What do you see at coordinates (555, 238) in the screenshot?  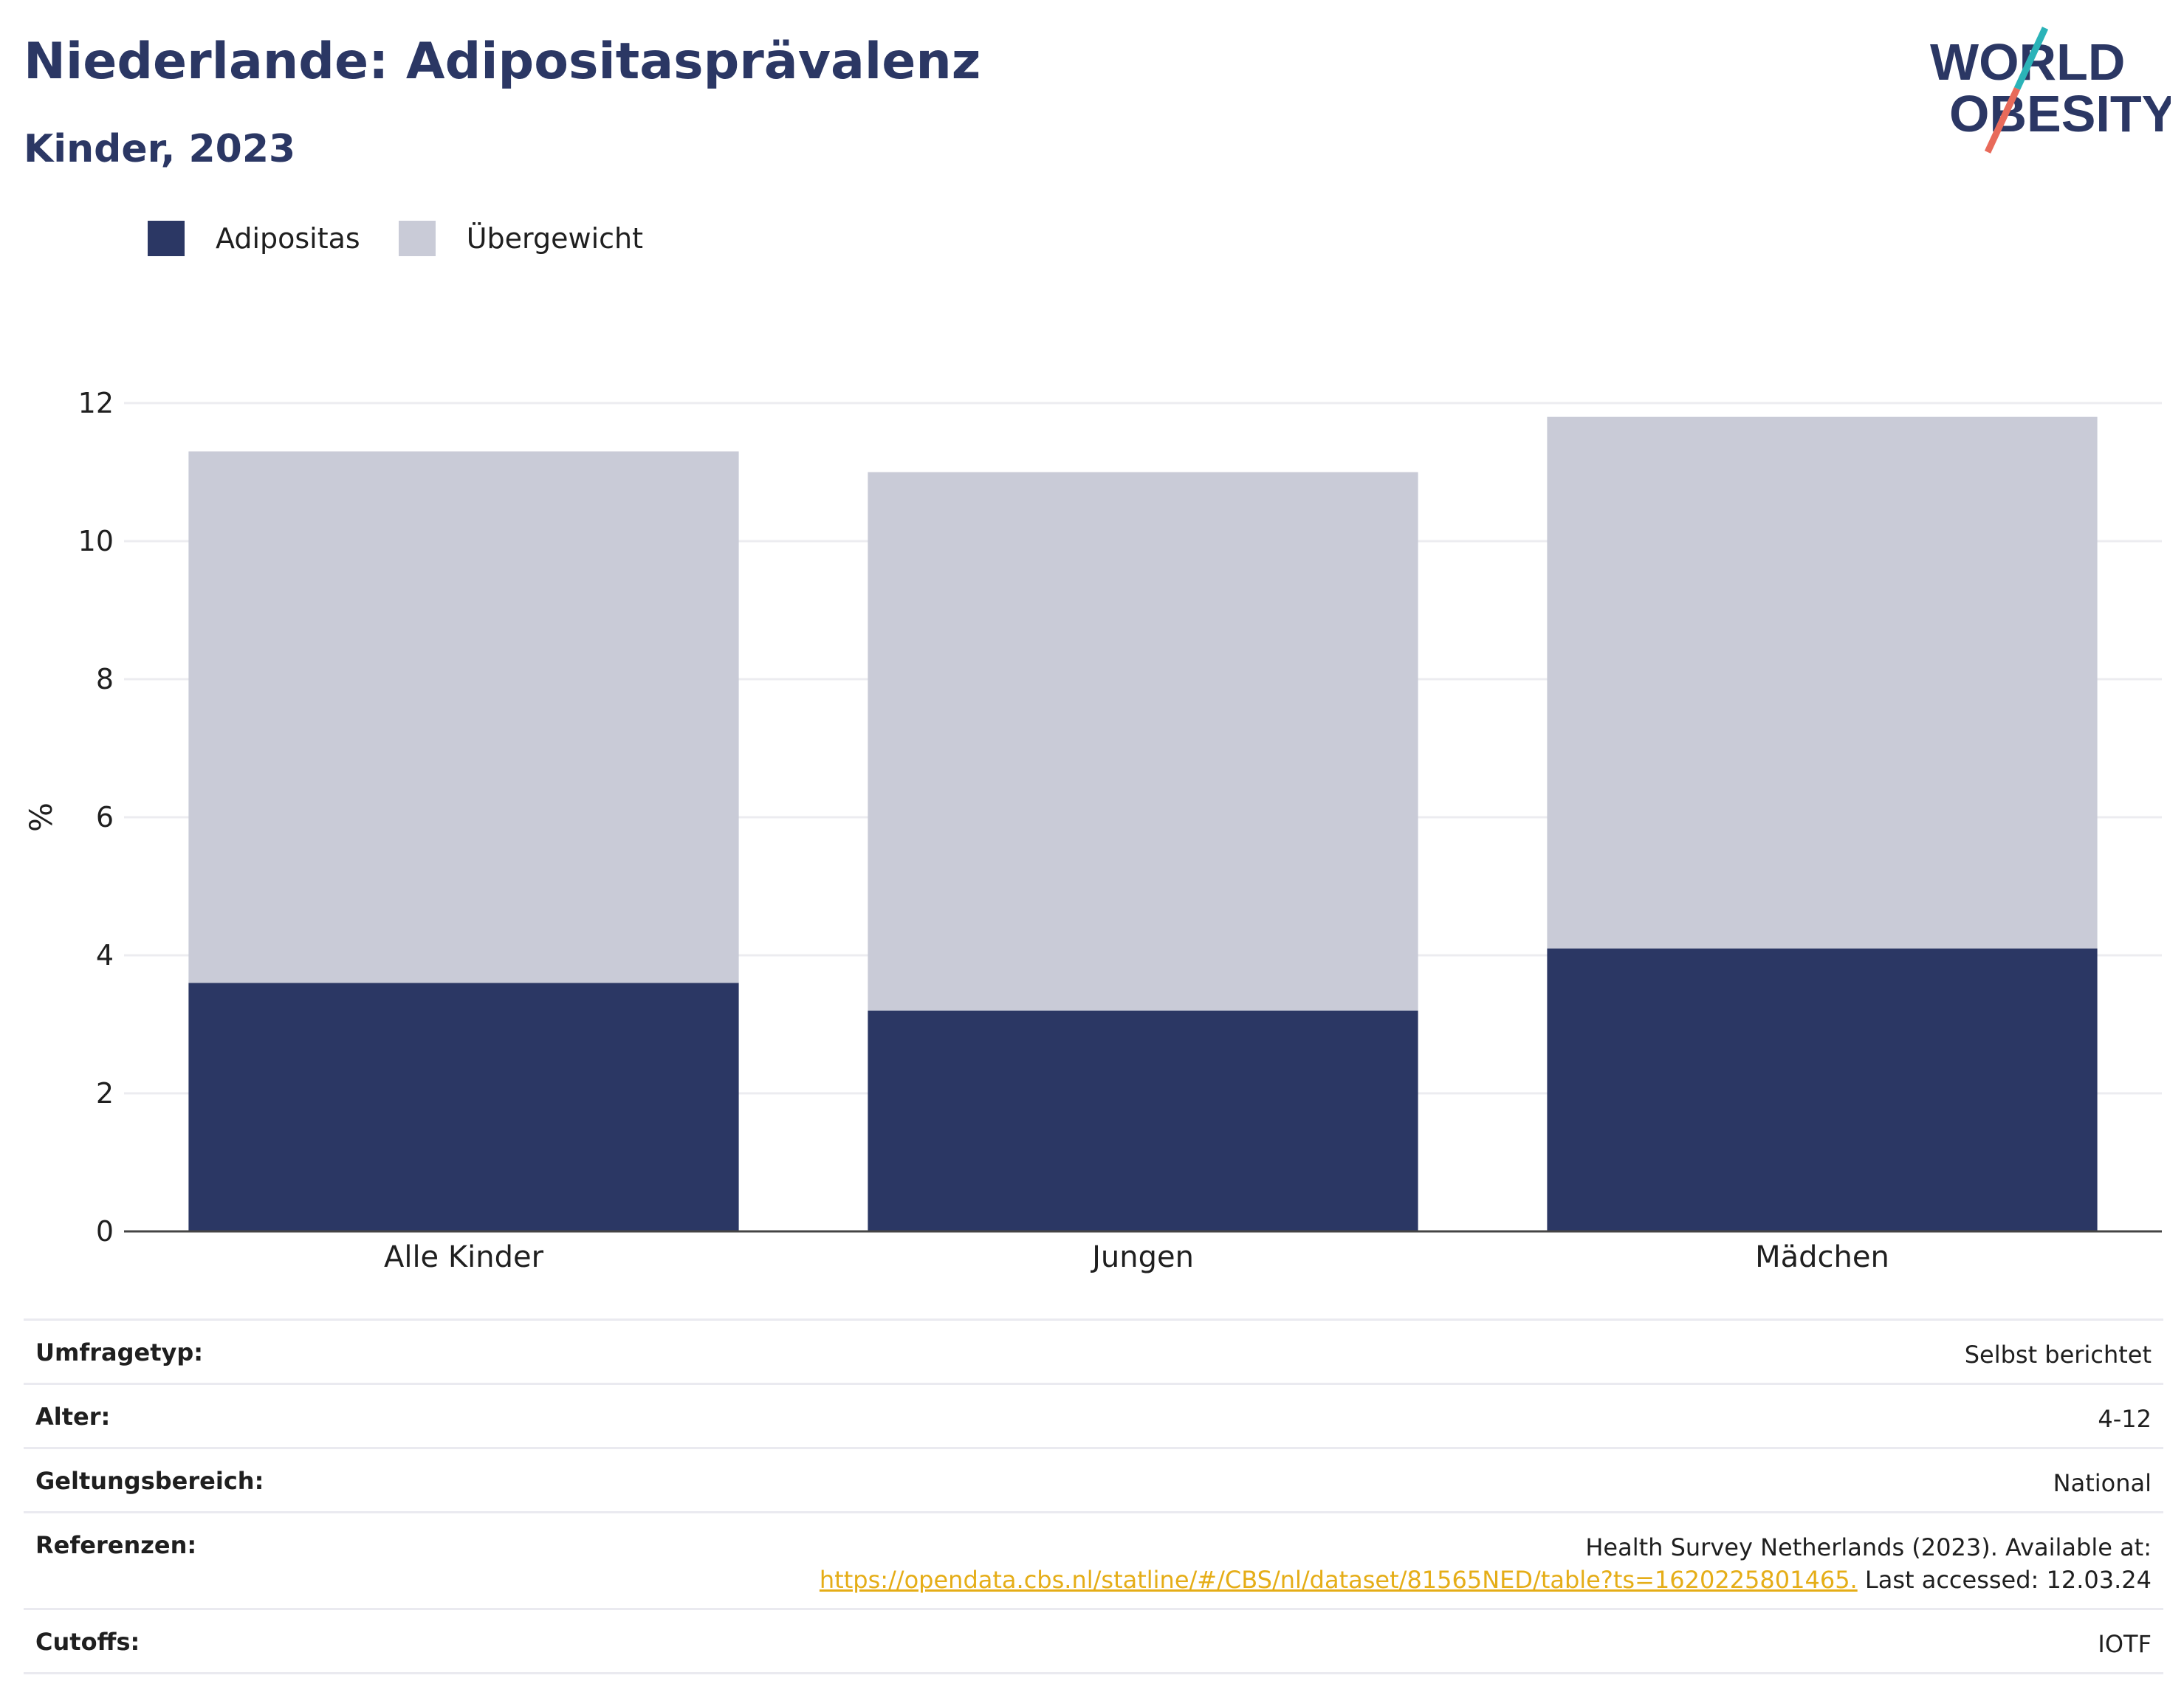 I see `legend-label-uebergewicht: Übergewicht` at bounding box center [555, 238].